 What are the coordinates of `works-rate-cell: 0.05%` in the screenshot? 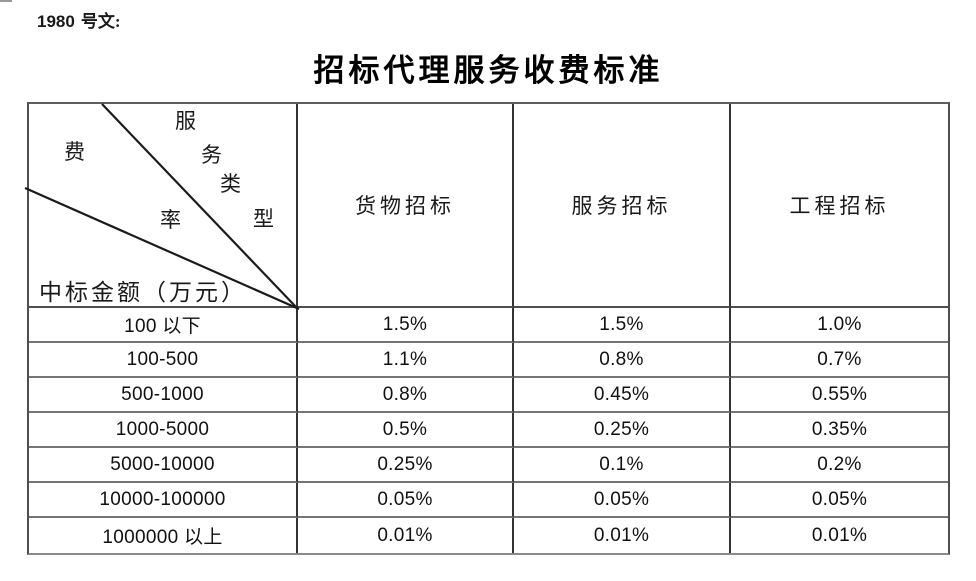 It's located at (839, 500).